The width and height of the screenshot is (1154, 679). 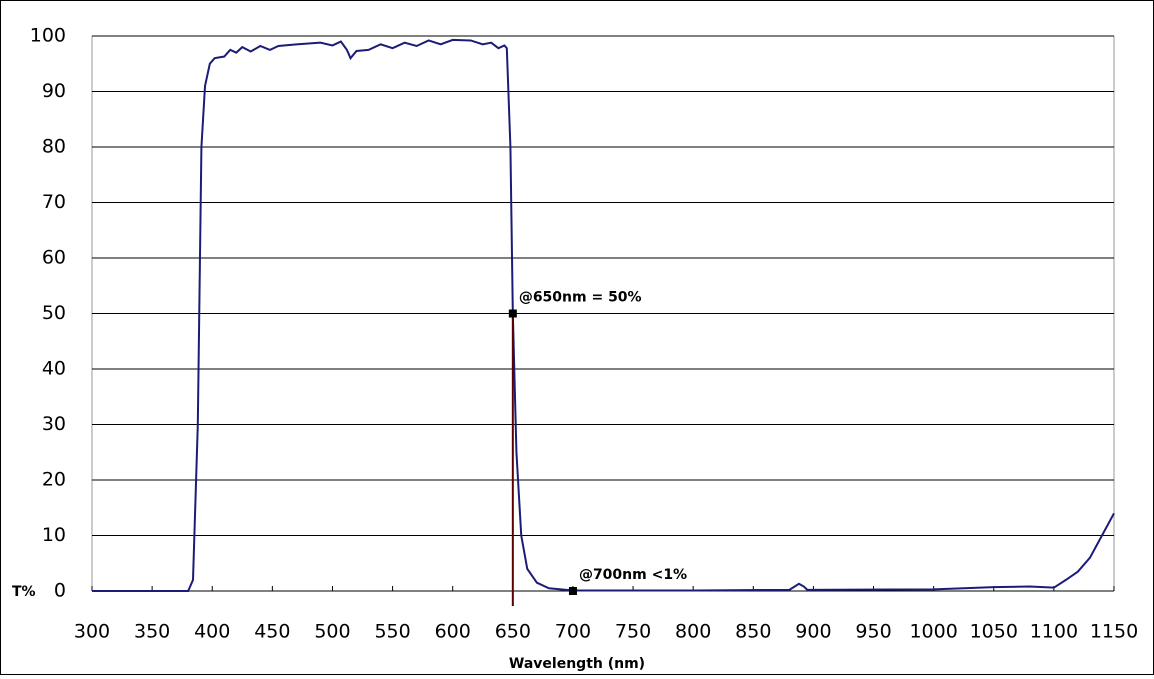 What do you see at coordinates (1054, 632) in the screenshot?
I see `x-tick-label: 1100` at bounding box center [1054, 632].